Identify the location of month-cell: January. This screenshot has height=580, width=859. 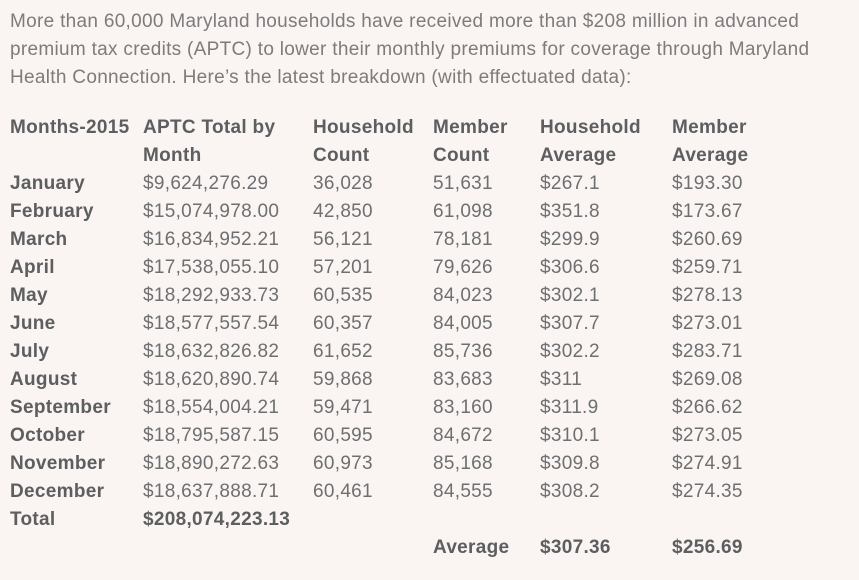
(47, 183).